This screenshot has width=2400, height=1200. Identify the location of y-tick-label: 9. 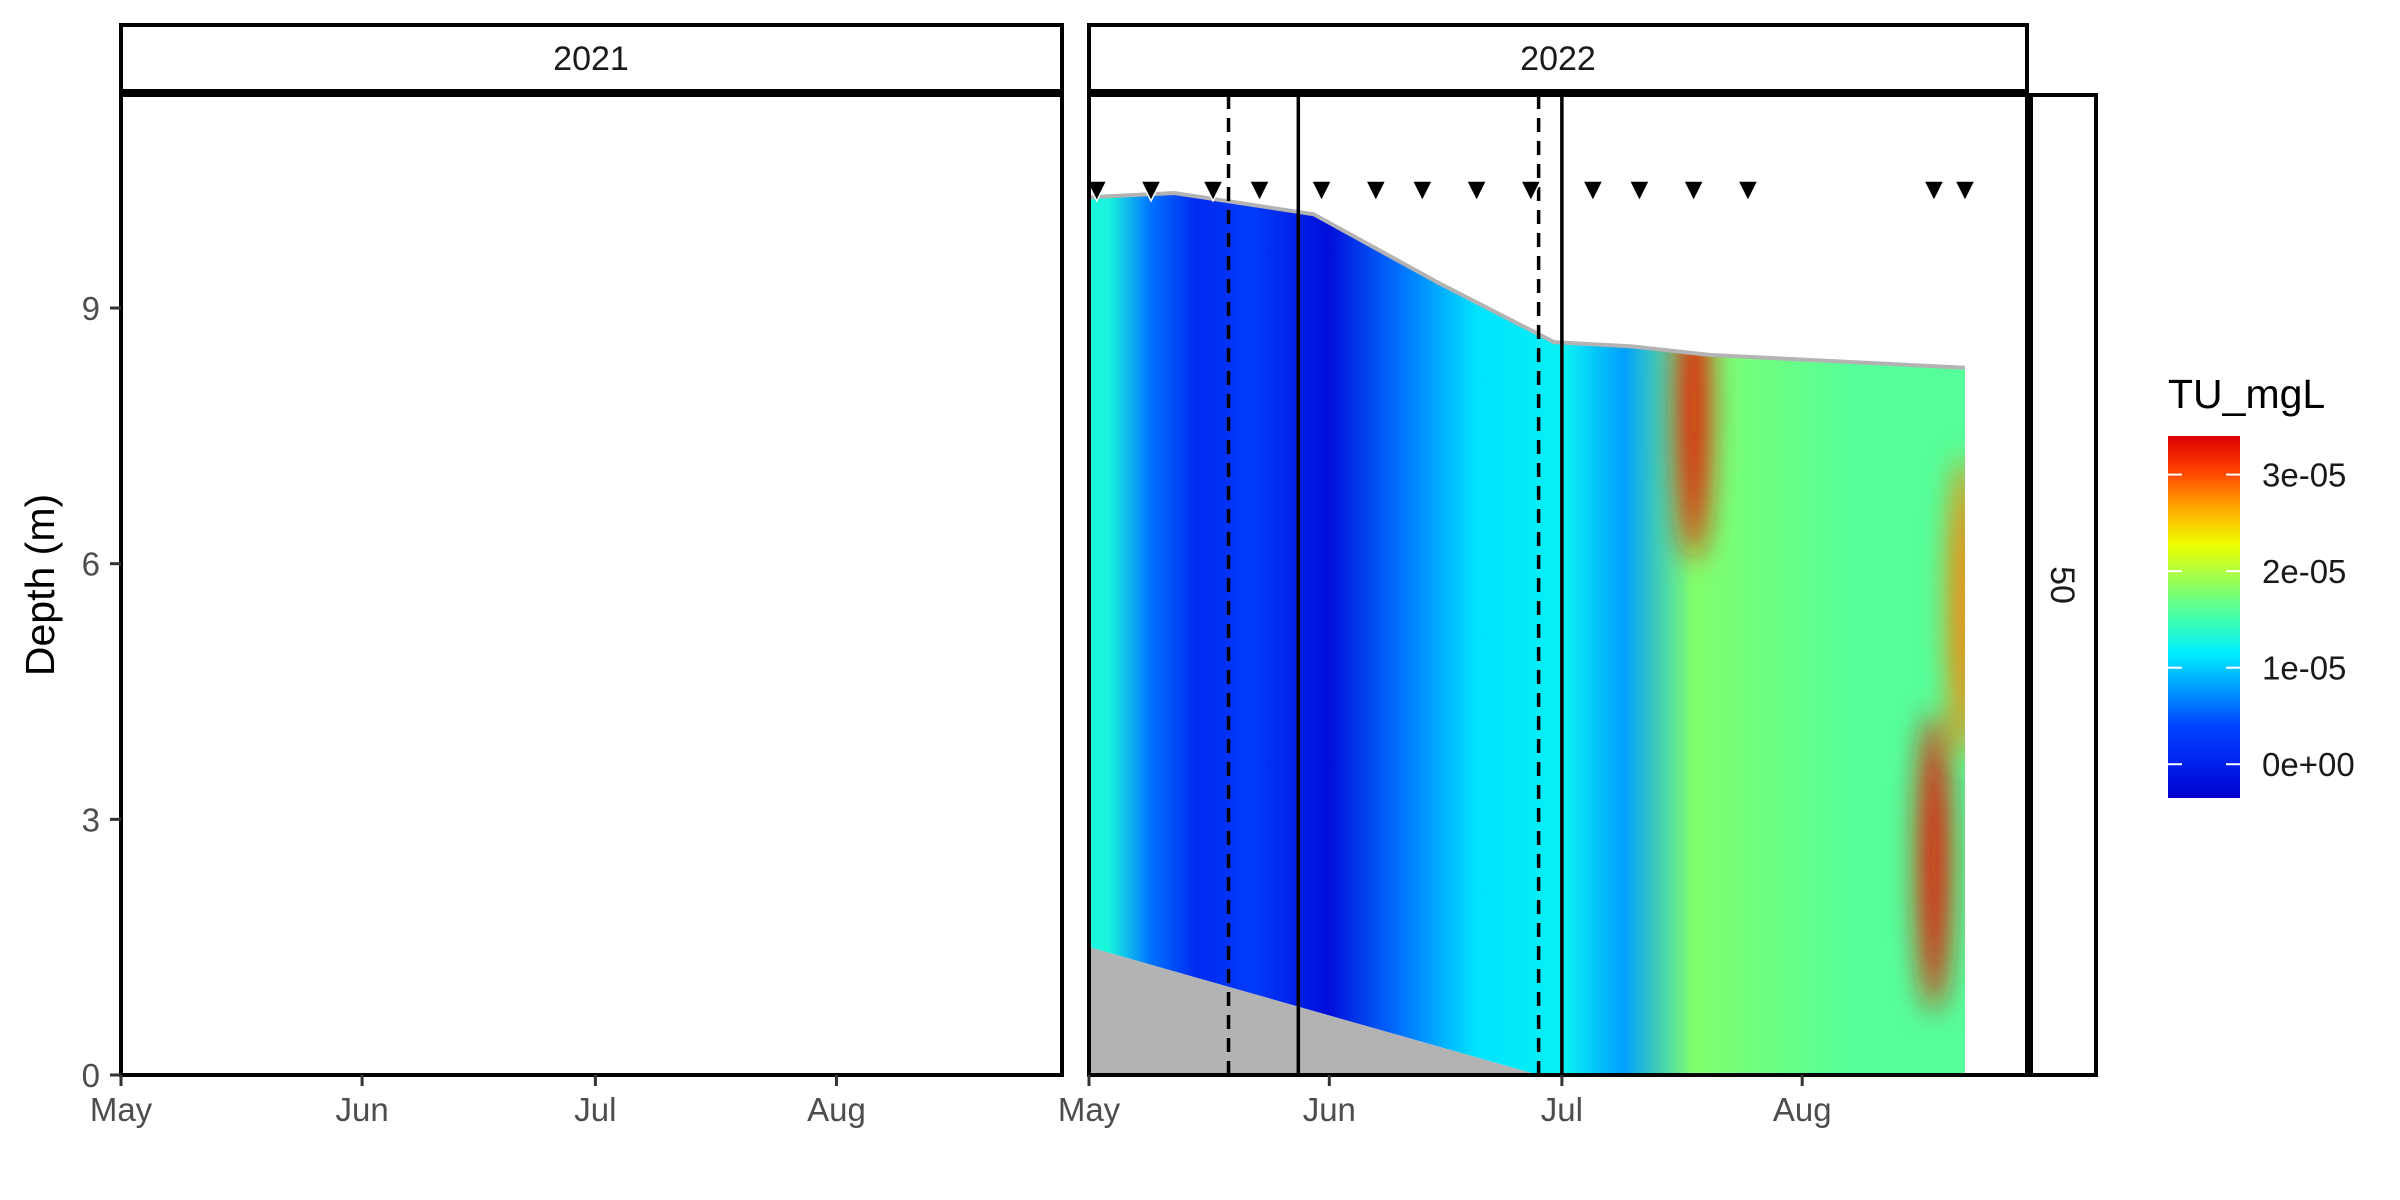
(91, 308).